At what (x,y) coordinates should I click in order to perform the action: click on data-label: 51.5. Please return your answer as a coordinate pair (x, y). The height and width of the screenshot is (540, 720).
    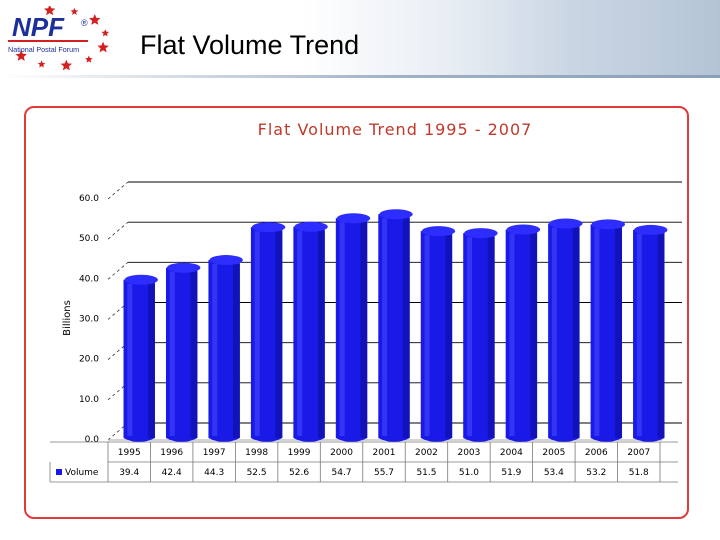
    Looking at the image, I should click on (426, 473).